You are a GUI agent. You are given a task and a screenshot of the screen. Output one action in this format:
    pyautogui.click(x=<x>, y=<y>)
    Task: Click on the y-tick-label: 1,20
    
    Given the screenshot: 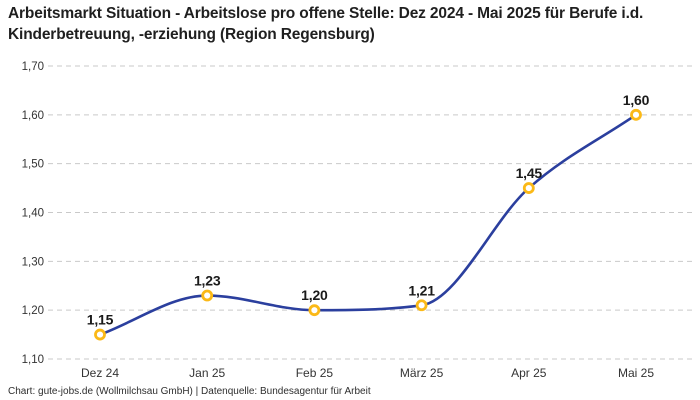 What is the action you would take?
    pyautogui.click(x=33, y=311)
    